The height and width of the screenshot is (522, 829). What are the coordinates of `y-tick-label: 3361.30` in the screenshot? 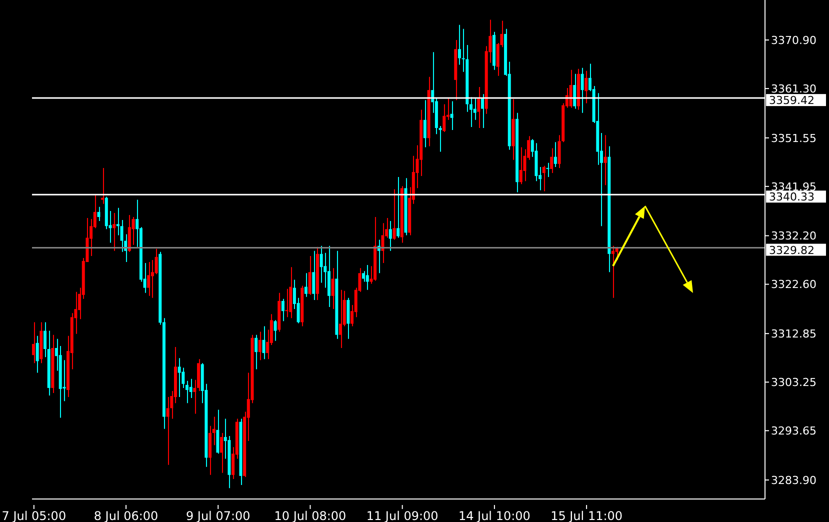 It's located at (793, 89).